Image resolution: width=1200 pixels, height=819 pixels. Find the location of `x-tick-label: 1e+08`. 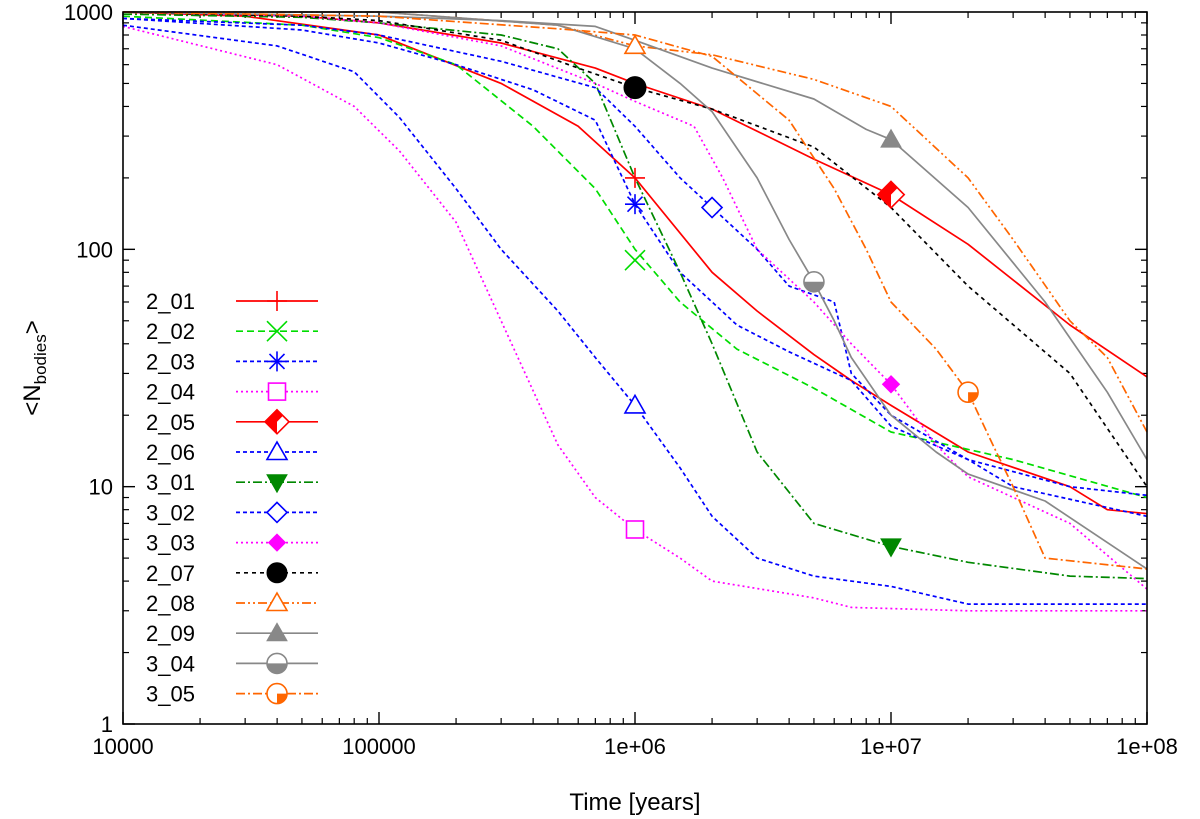

x-tick-label: 1e+08 is located at coordinates (1147, 746).